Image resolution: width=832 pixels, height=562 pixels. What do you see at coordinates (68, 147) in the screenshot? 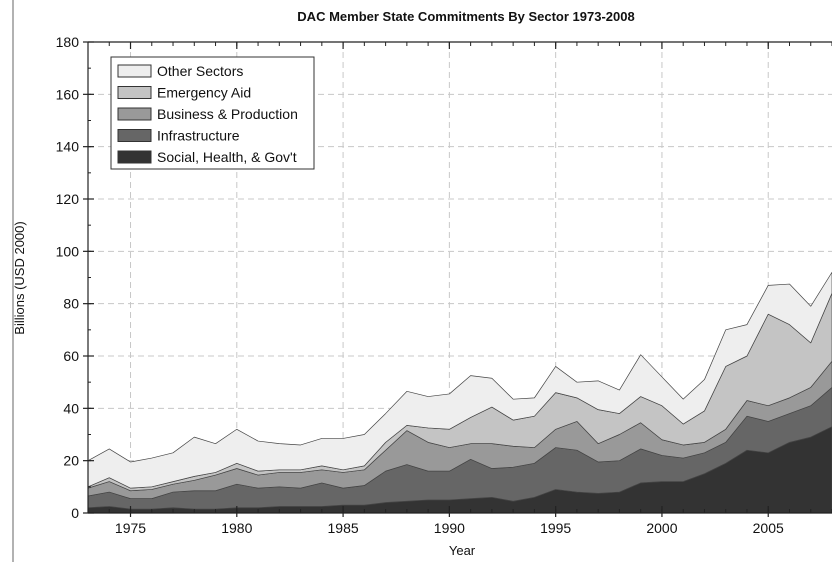
I see `y-tick-label-140: 140` at bounding box center [68, 147].